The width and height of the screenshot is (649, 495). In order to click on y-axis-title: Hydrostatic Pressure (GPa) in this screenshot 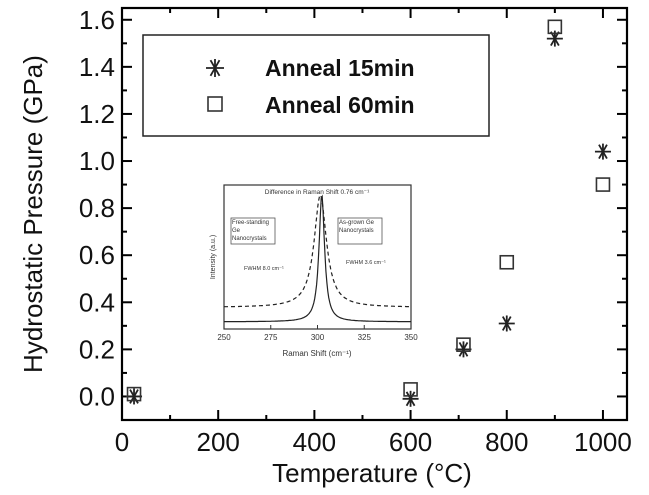, I will do `click(33, 214)`.